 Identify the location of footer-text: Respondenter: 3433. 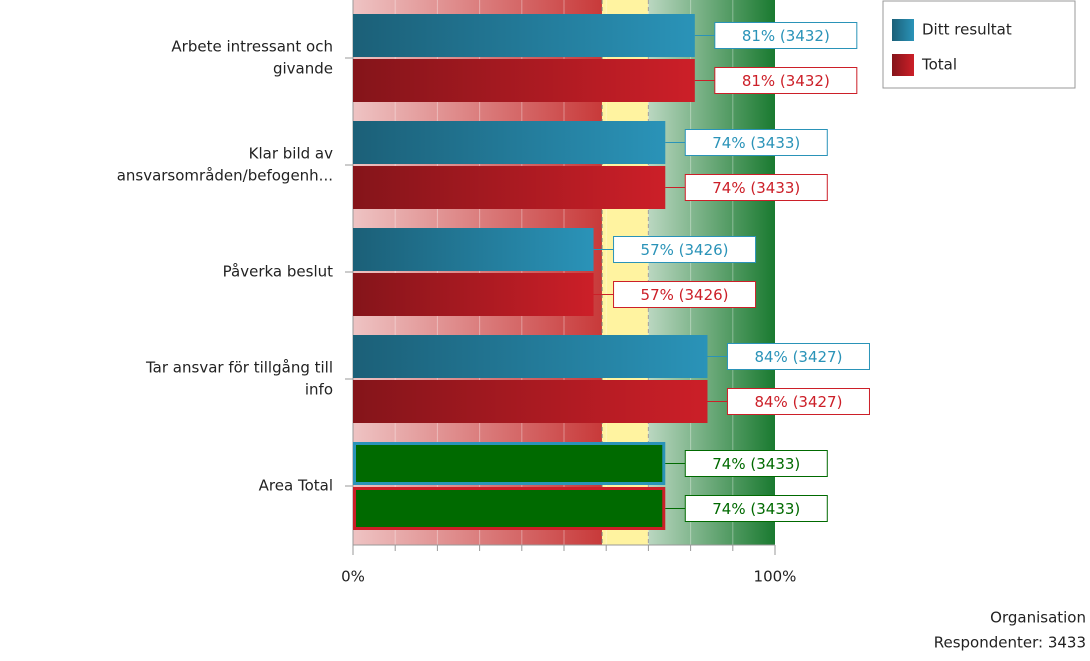
(1010, 643).